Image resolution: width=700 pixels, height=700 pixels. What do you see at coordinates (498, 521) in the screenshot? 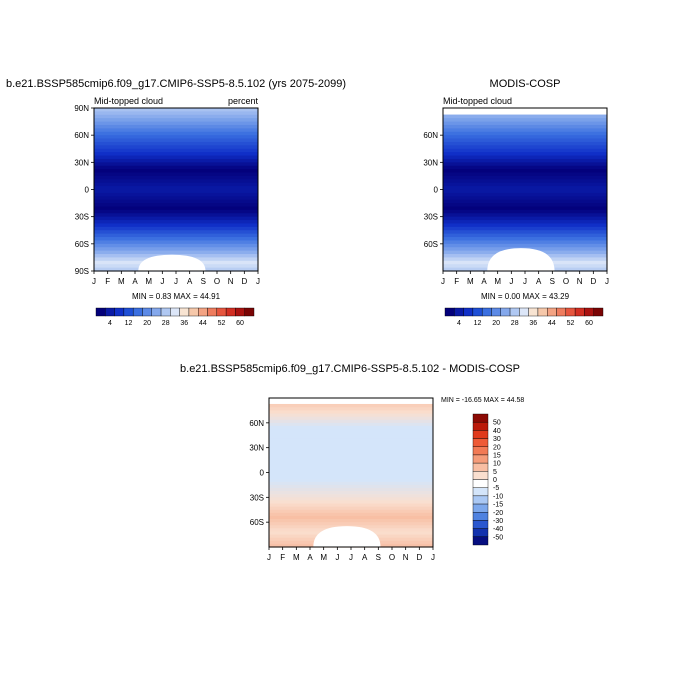
I see `colorbar-label: -30` at bounding box center [498, 521].